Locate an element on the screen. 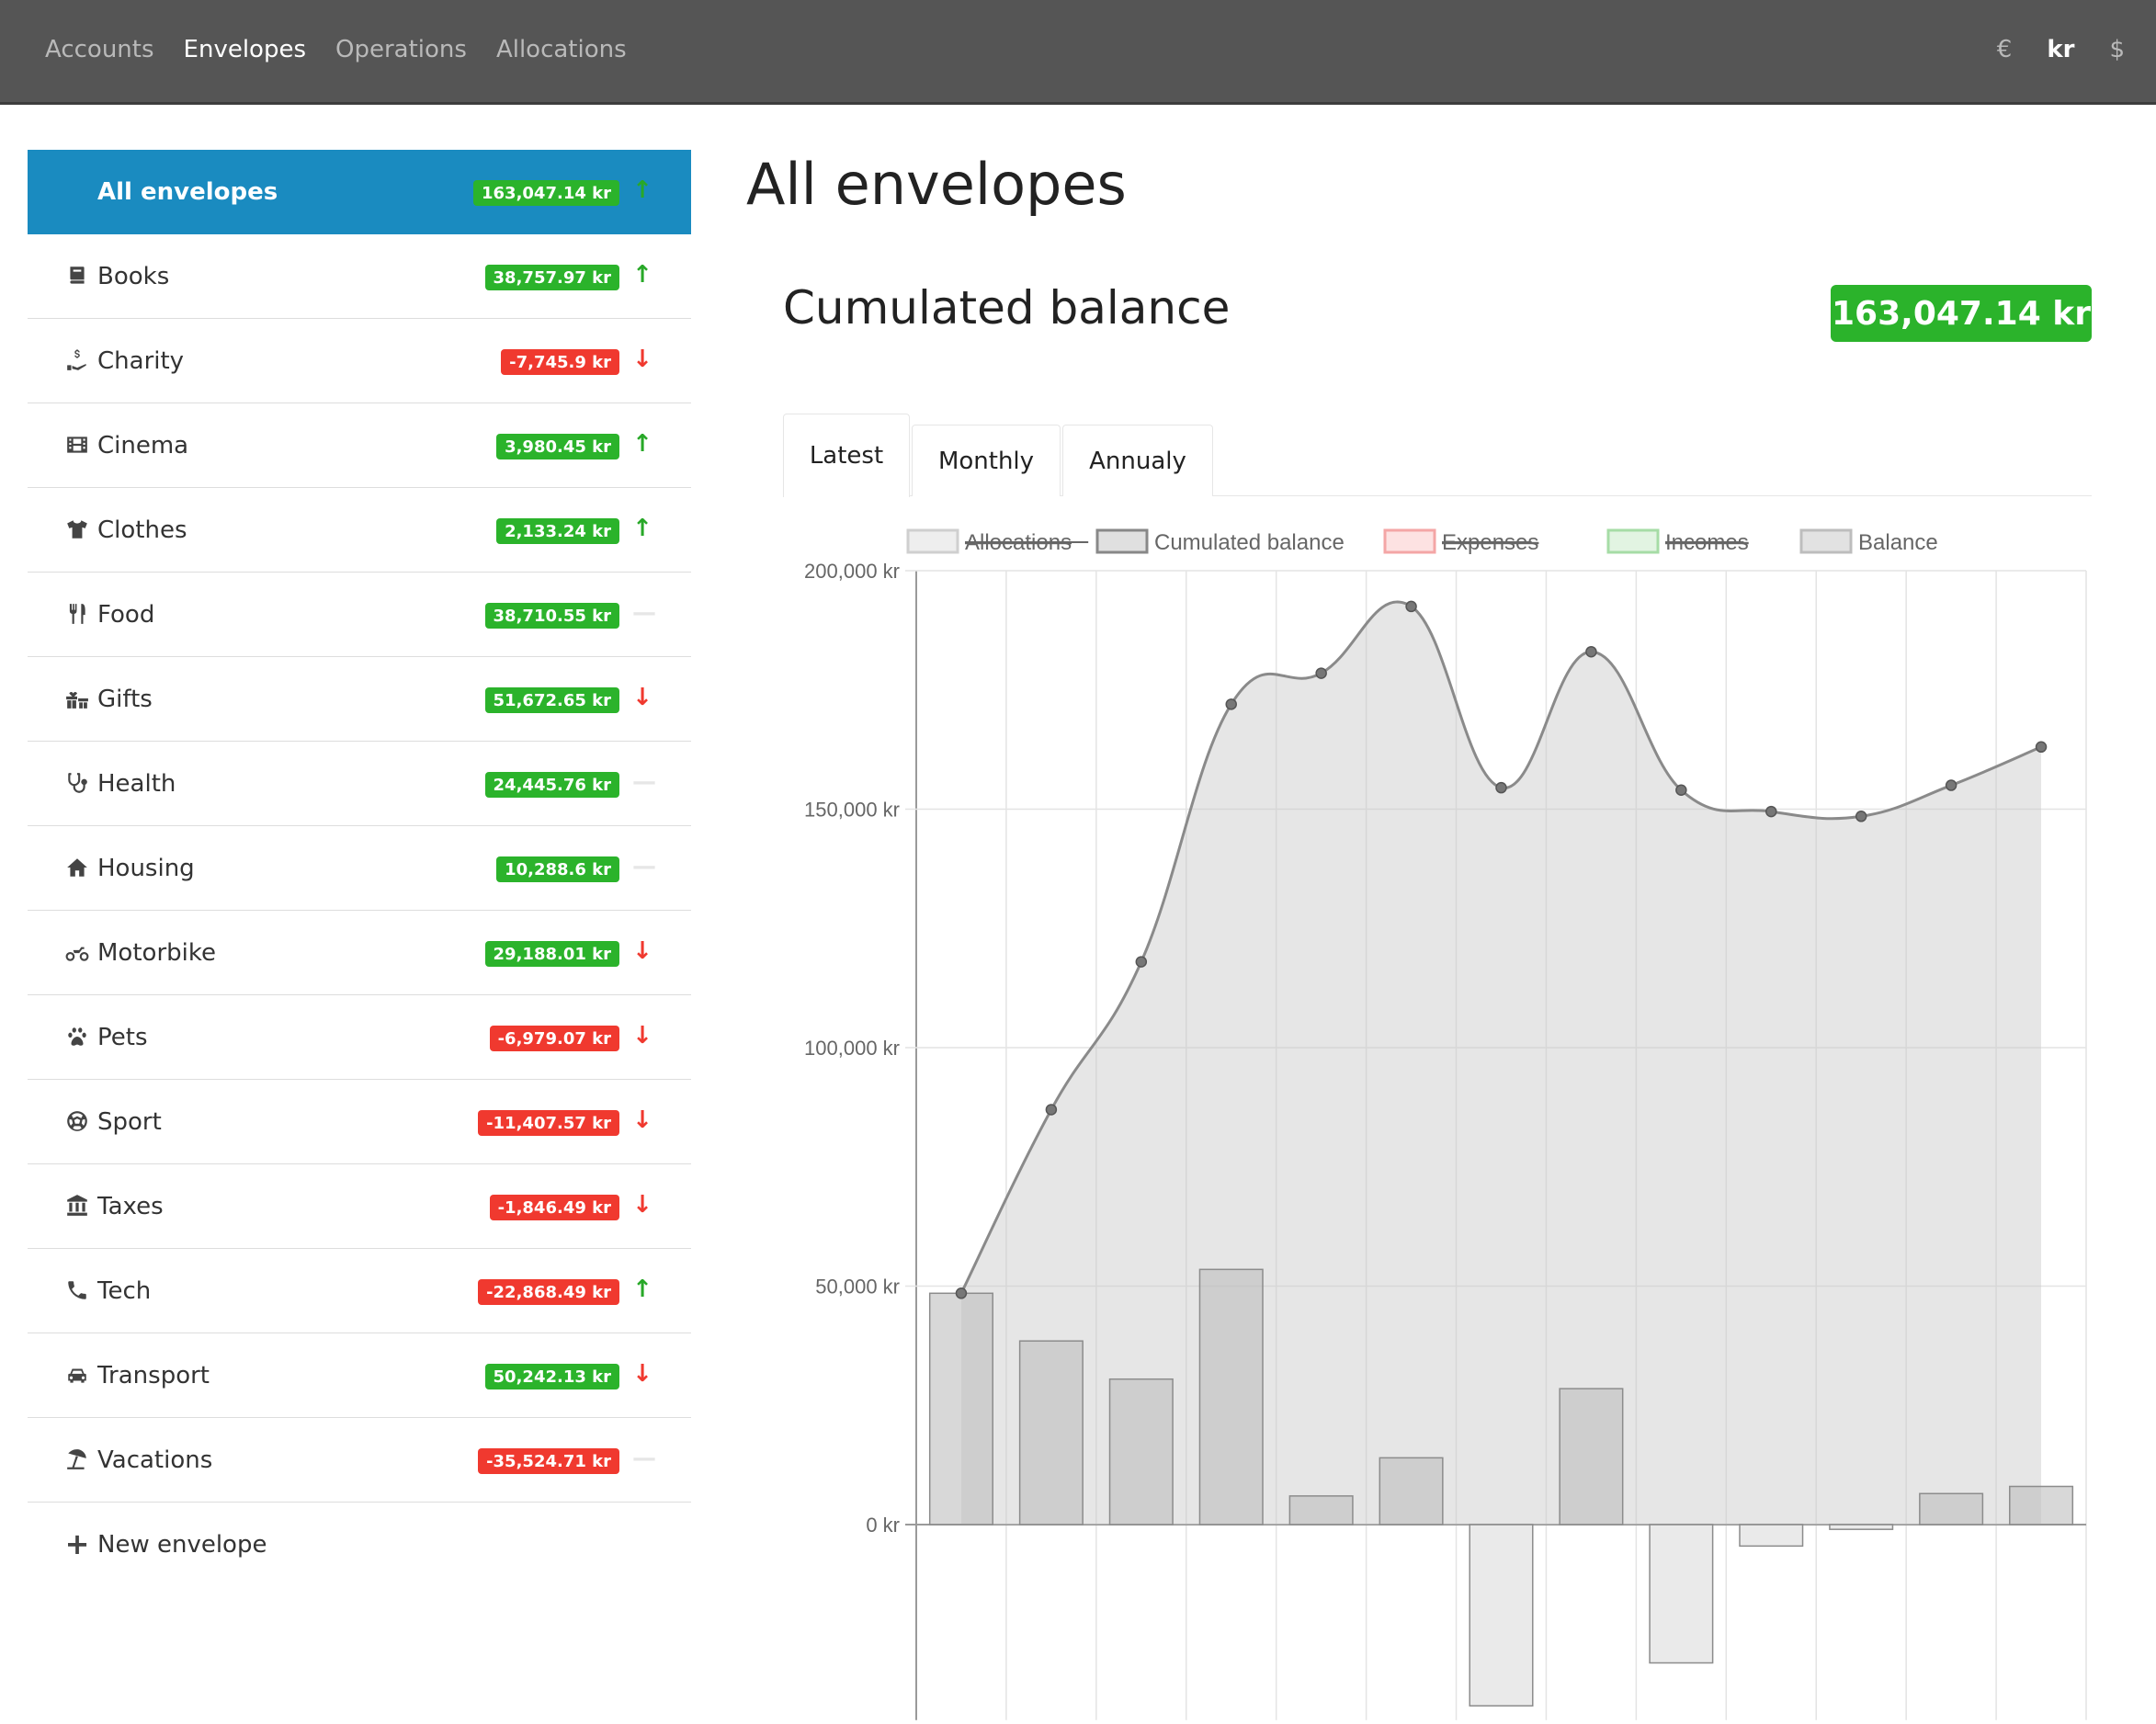 This screenshot has height=1724, width=2156. nav-accounts: Accounts is located at coordinates (99, 49).